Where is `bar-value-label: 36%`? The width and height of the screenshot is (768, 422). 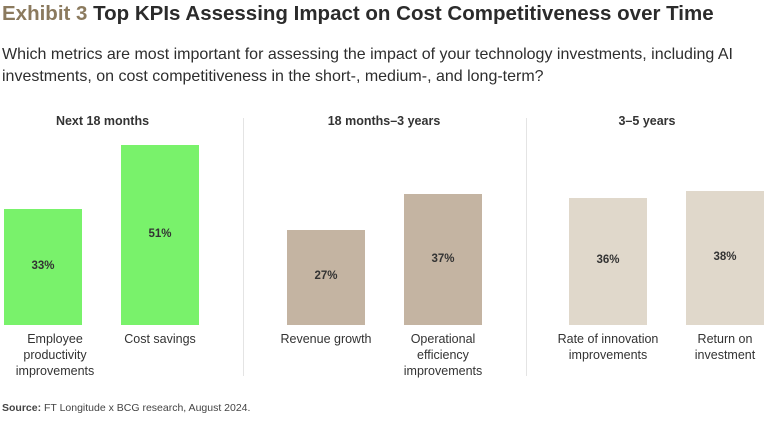 bar-value-label: 36% is located at coordinates (608, 260).